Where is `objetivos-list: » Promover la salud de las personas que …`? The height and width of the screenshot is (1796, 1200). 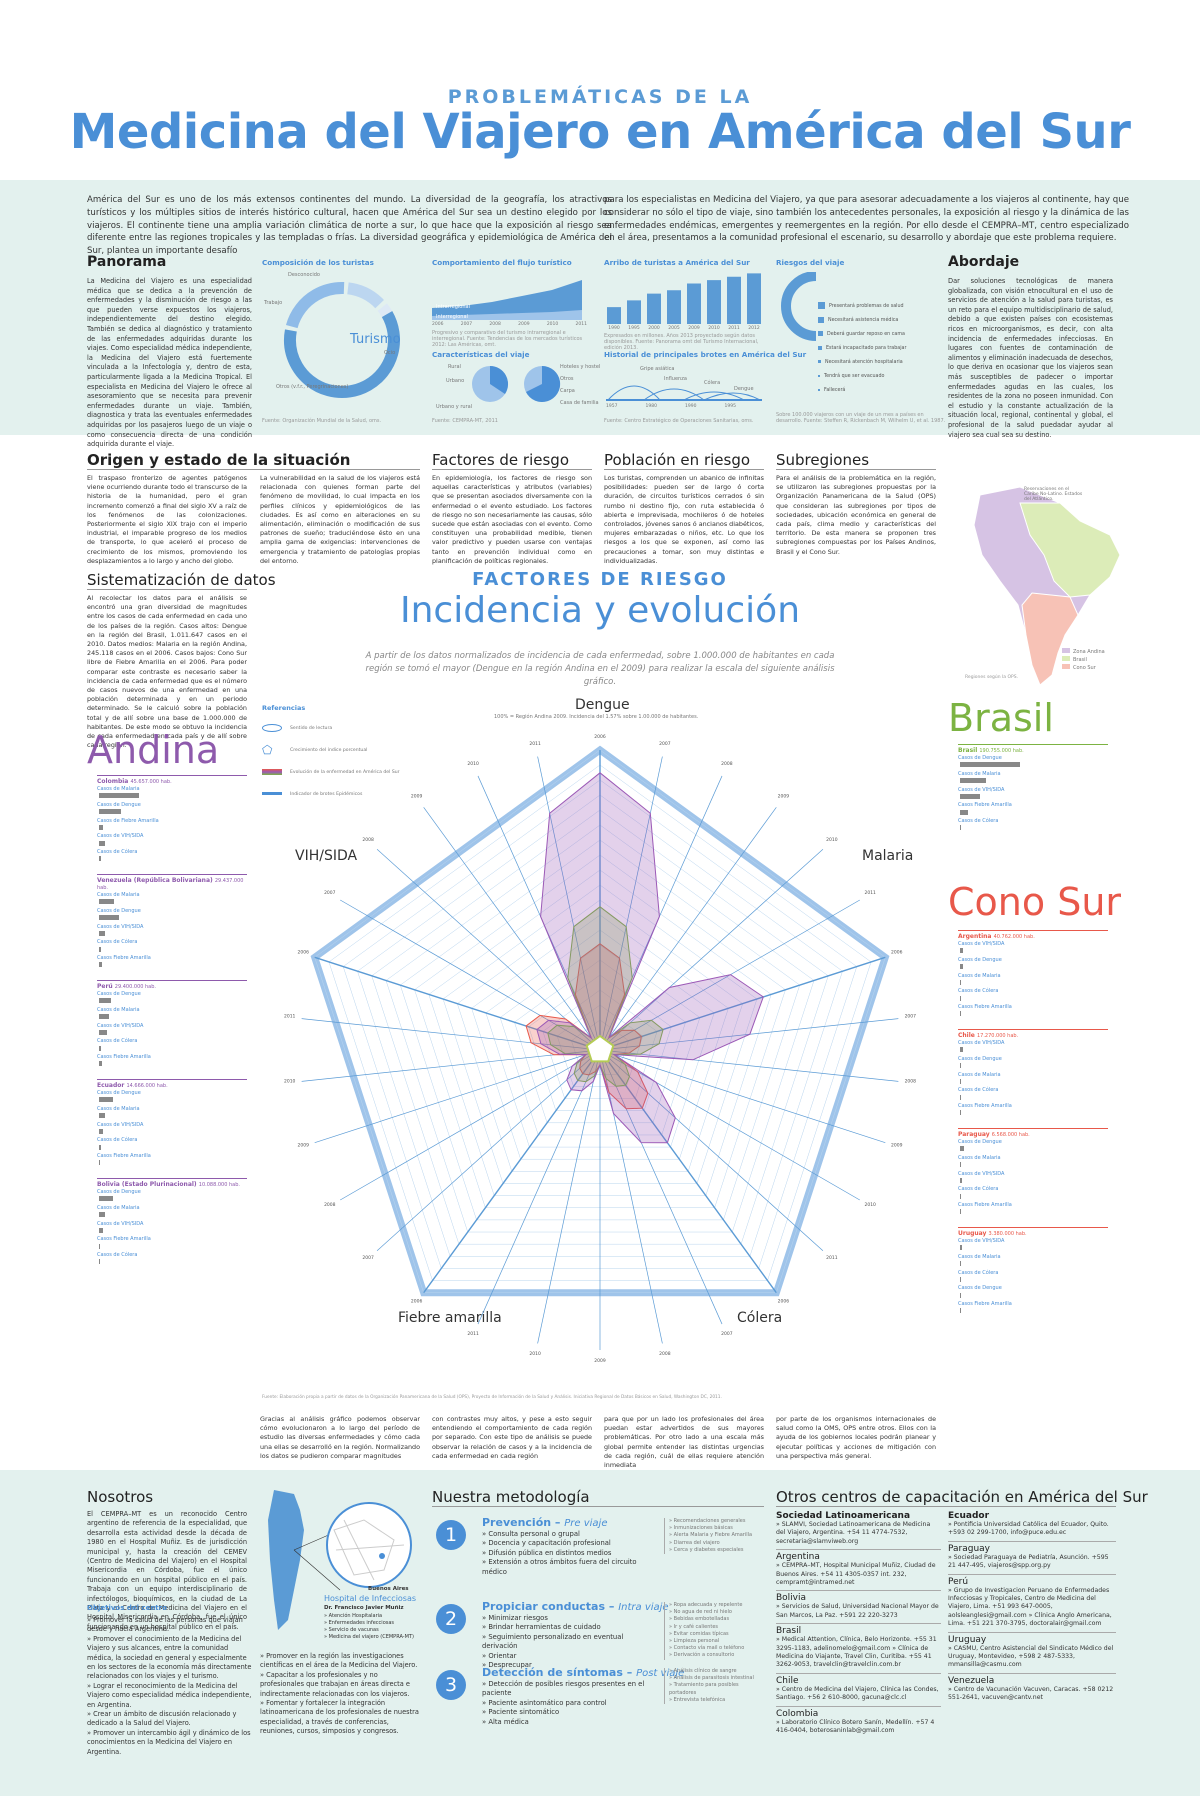
objetivos-list: » Promover la salud de las personas que … is located at coordinates (169, 1686).